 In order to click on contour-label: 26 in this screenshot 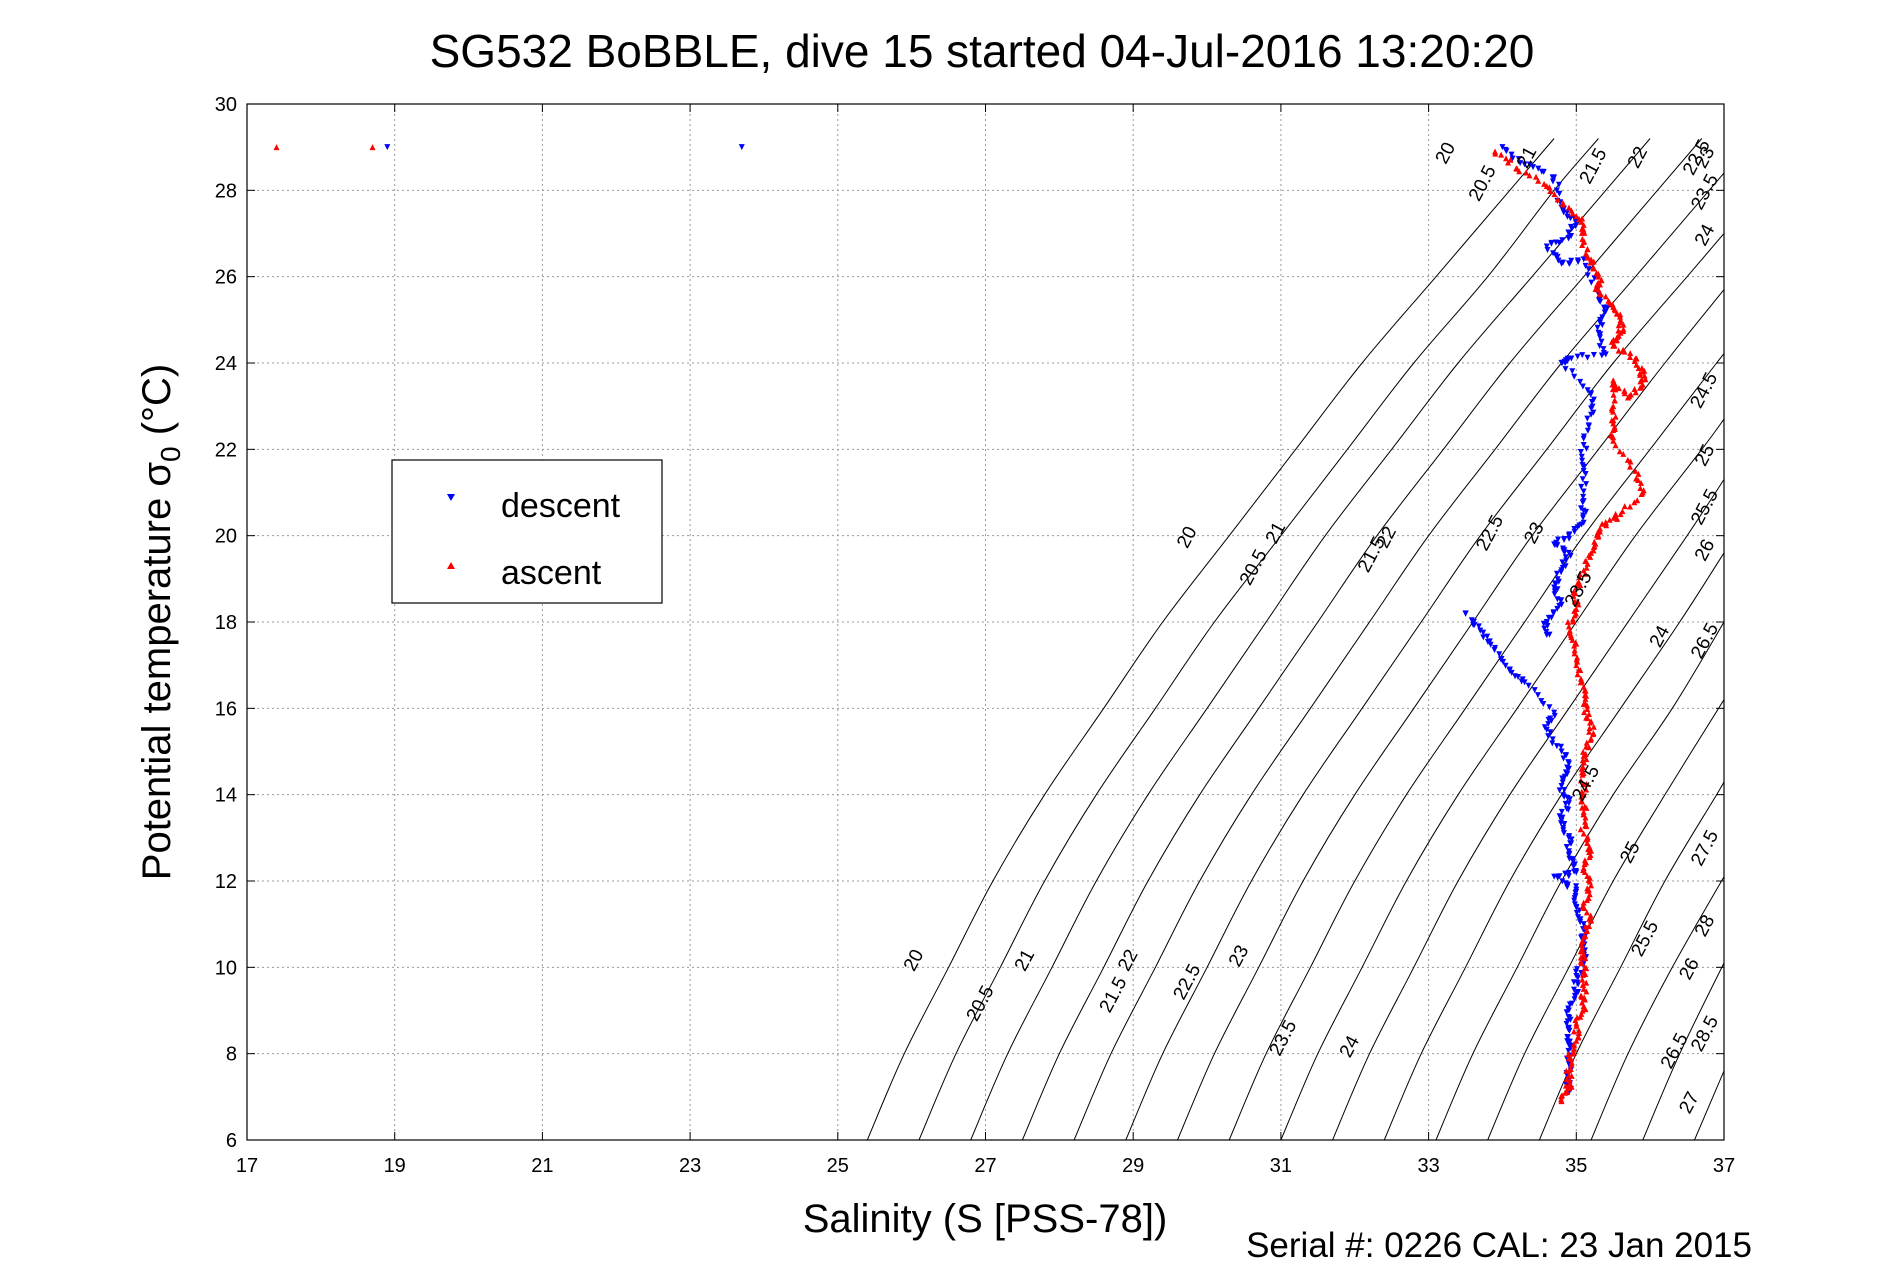, I will do `click(1689, 969)`.